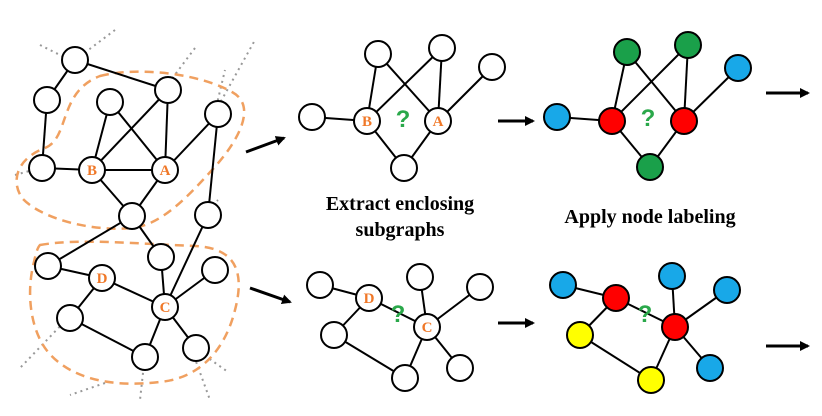 The height and width of the screenshot is (416, 822). I want to click on subgraph-label-d: D, so click(369, 299).